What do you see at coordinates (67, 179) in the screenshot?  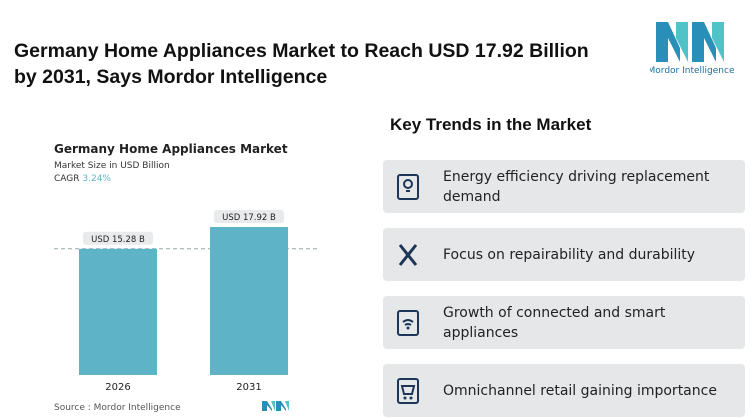 I see `cagr-label: CAGR` at bounding box center [67, 179].